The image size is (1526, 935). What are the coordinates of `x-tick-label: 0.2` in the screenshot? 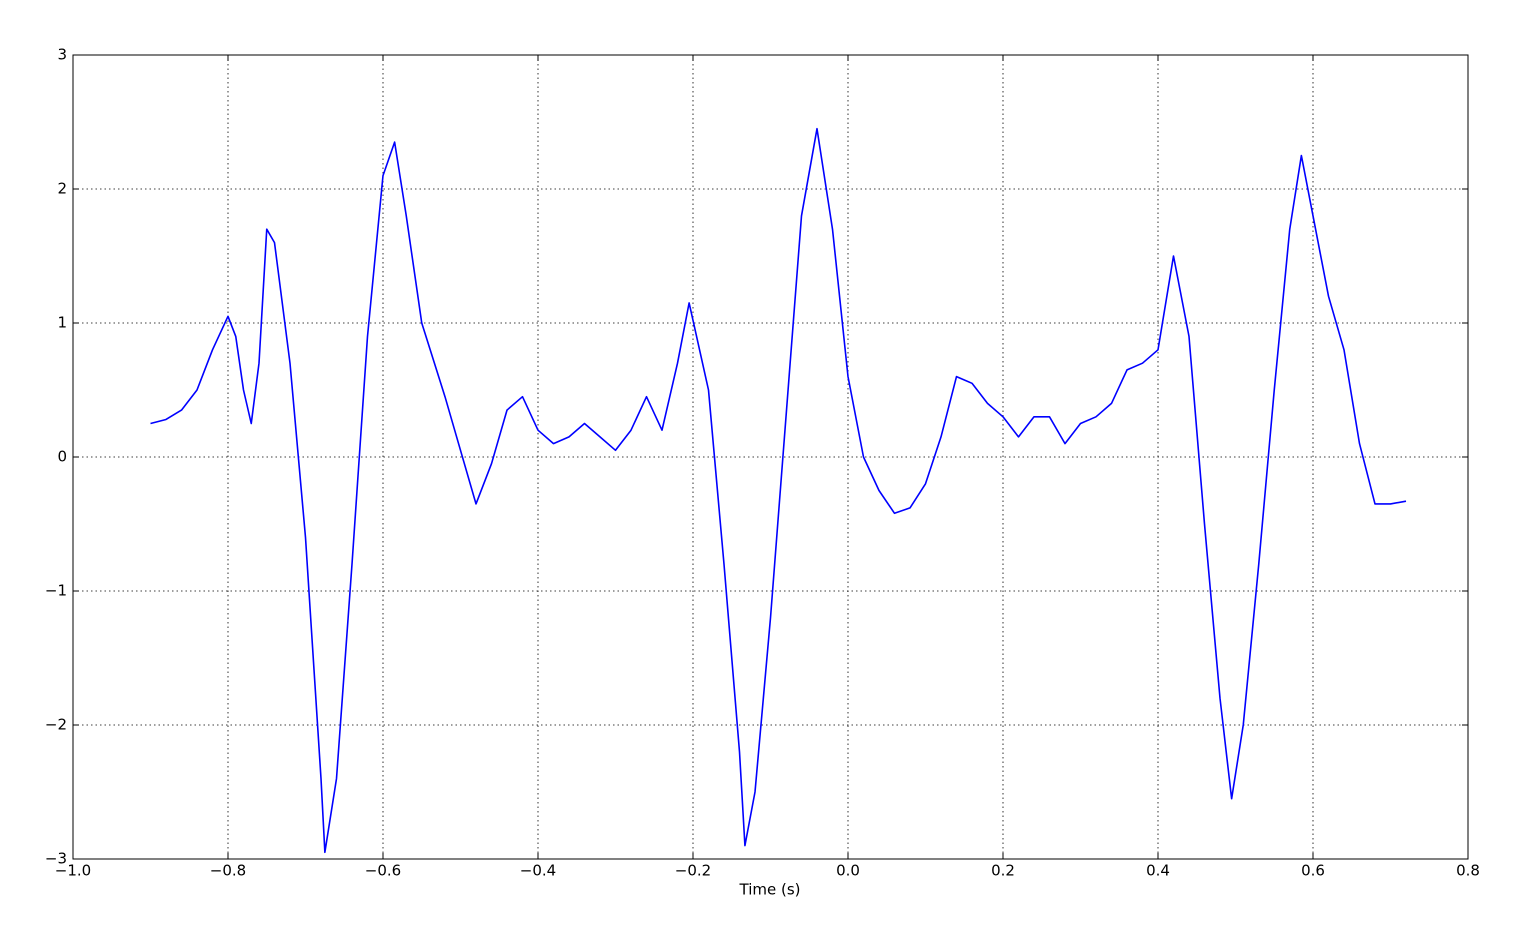 It's located at (1003, 871).